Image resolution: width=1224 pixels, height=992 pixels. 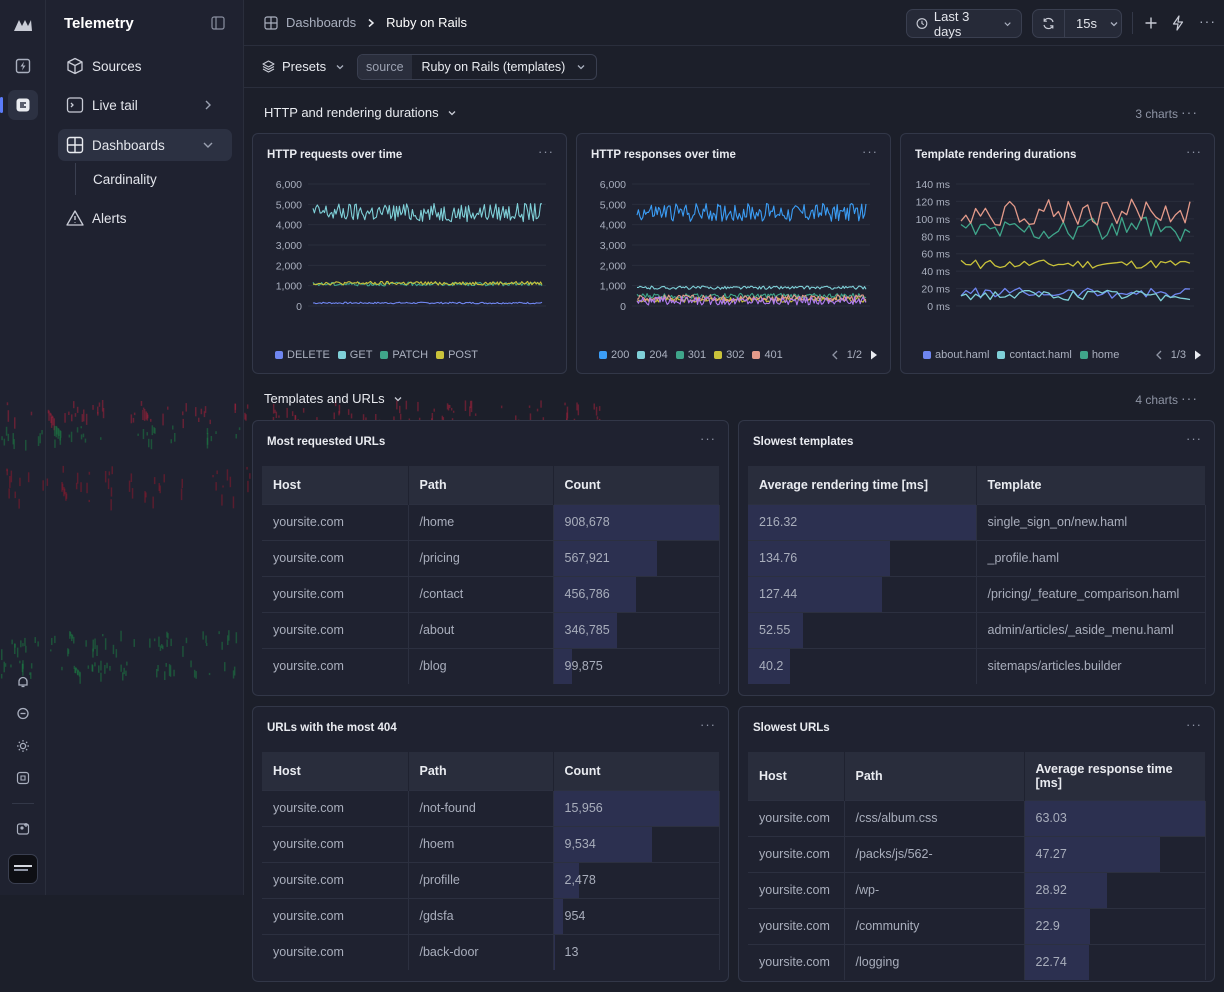 What do you see at coordinates (23, 829) in the screenshot?
I see `add-person-icon` at bounding box center [23, 829].